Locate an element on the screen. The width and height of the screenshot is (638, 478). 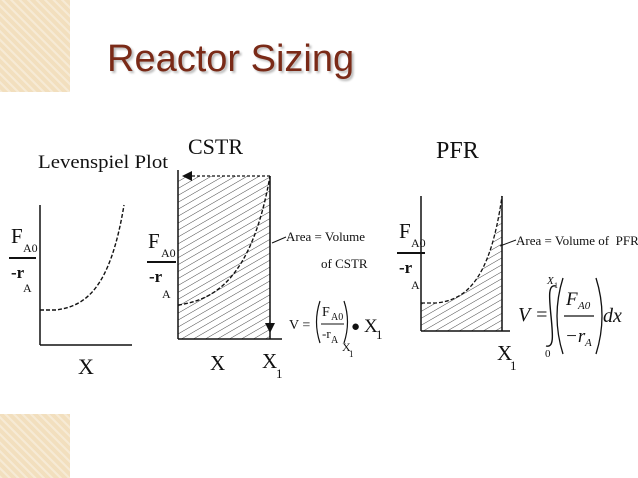
cstr-x-label: X is located at coordinates (217, 363).